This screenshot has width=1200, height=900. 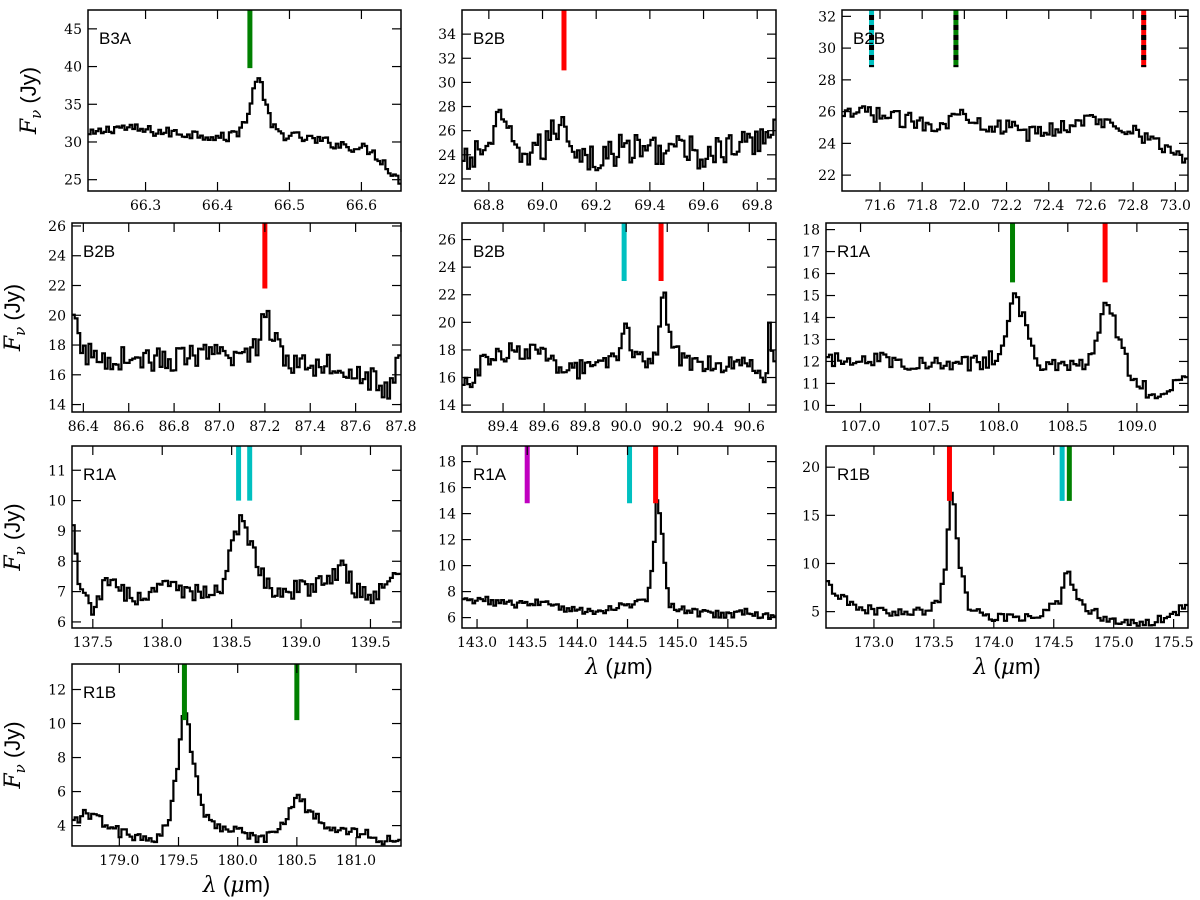 What do you see at coordinates (811, 340) in the screenshot?
I see `y-tick-label: 13` at bounding box center [811, 340].